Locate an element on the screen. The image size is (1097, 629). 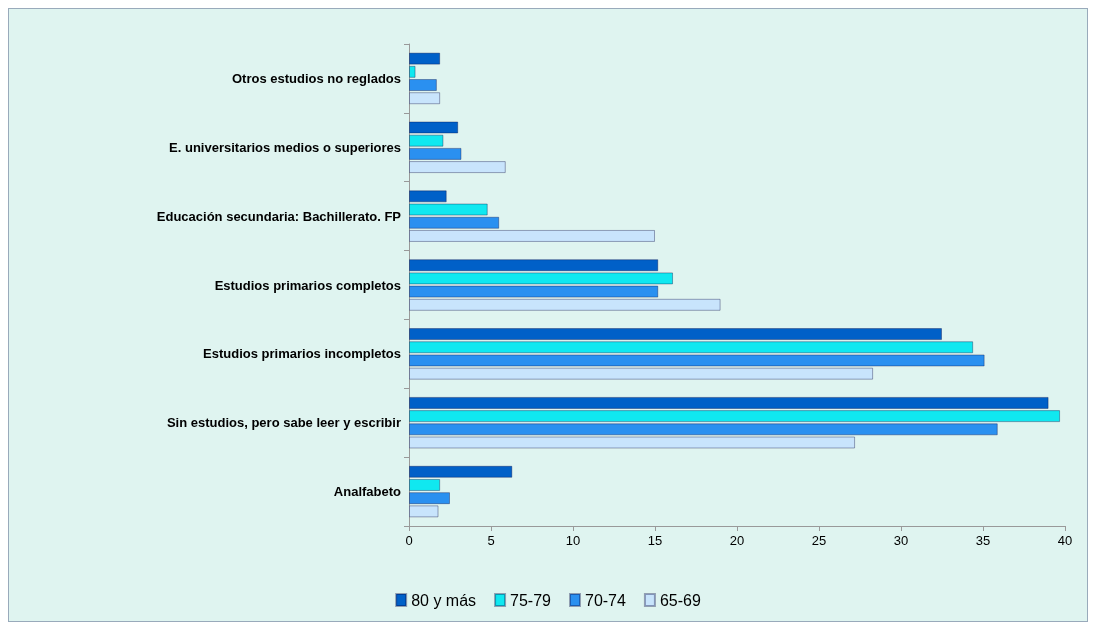
x-tick-label: 25 is located at coordinates (819, 540).